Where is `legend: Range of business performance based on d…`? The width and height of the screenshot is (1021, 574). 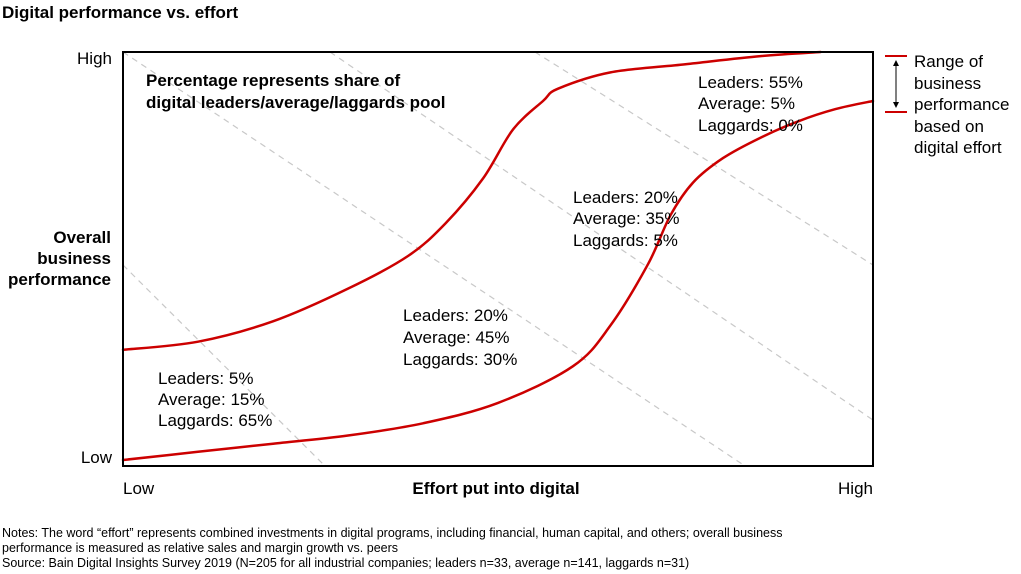
legend: Range of business performance based on d… is located at coordinates (947, 104).